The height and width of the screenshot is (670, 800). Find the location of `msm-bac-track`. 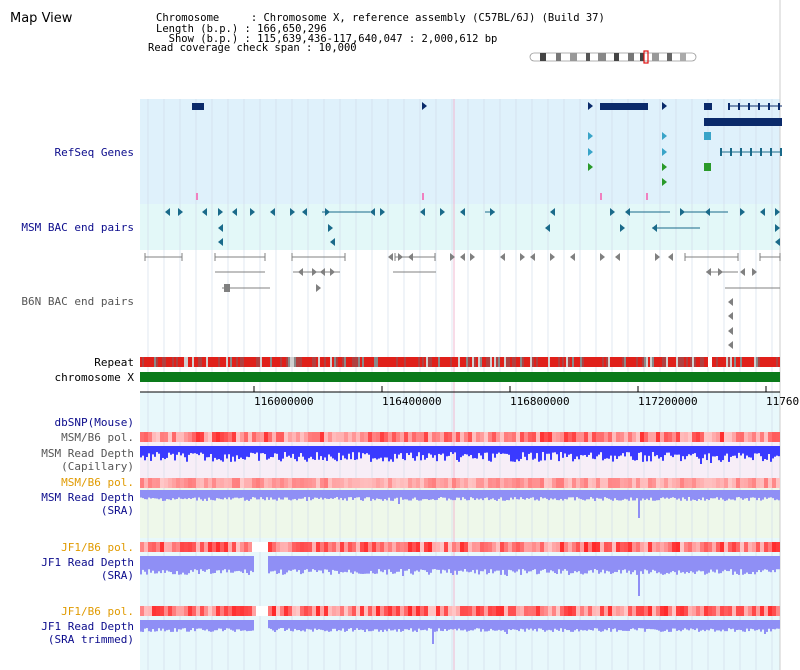

msm-bac-track is located at coordinates (472, 227).